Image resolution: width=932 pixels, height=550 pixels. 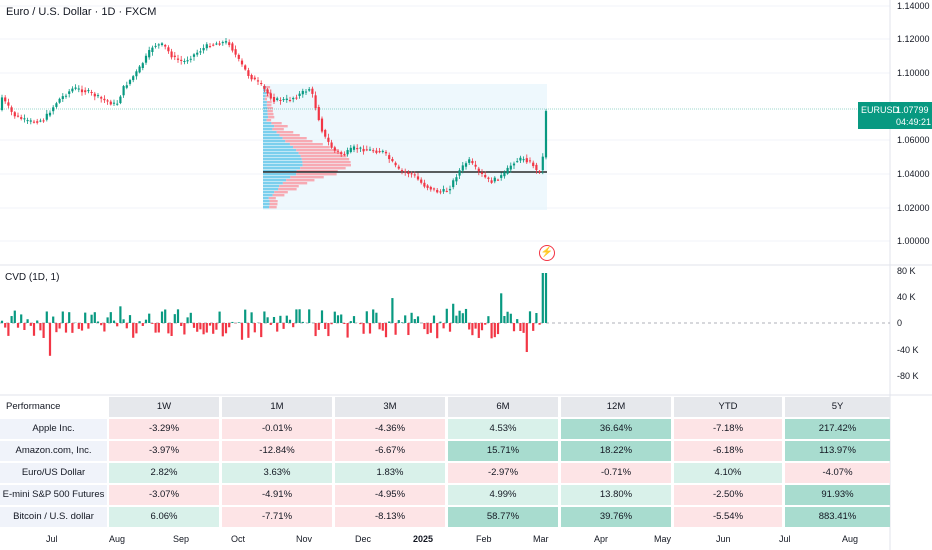 What do you see at coordinates (913, 39) in the screenshot?
I see `price-tick: 1.12000` at bounding box center [913, 39].